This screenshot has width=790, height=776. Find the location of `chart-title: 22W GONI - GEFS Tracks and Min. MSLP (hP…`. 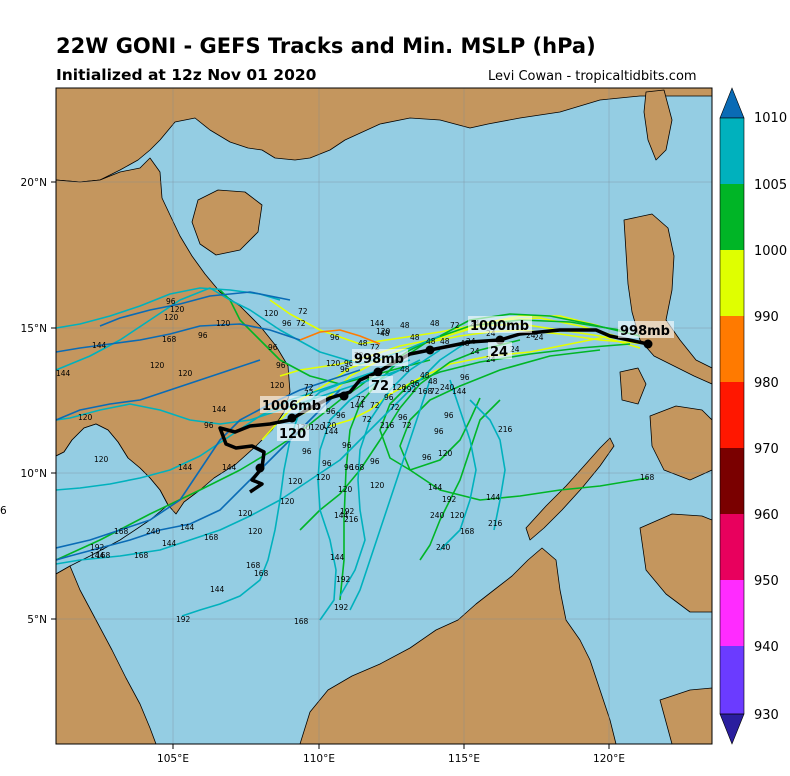

chart-title: 22W GONI - GEFS Tracks and Min. MSLP (hP… is located at coordinates (326, 46).